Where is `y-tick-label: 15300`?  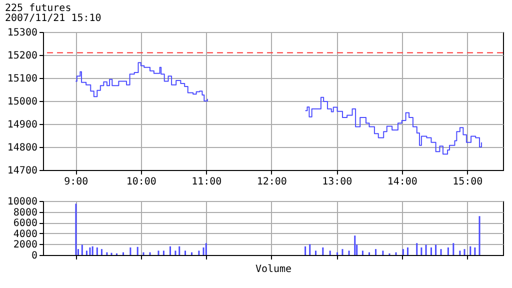
y-tick-label: 15300 is located at coordinates (22, 33).